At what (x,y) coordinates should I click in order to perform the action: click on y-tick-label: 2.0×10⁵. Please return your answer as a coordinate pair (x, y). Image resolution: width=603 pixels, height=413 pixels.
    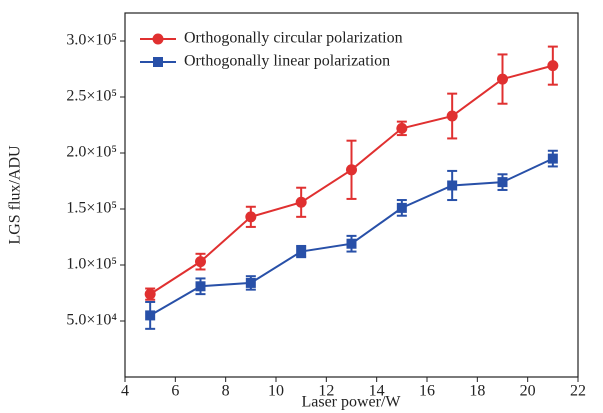
    Looking at the image, I should click on (91, 152).